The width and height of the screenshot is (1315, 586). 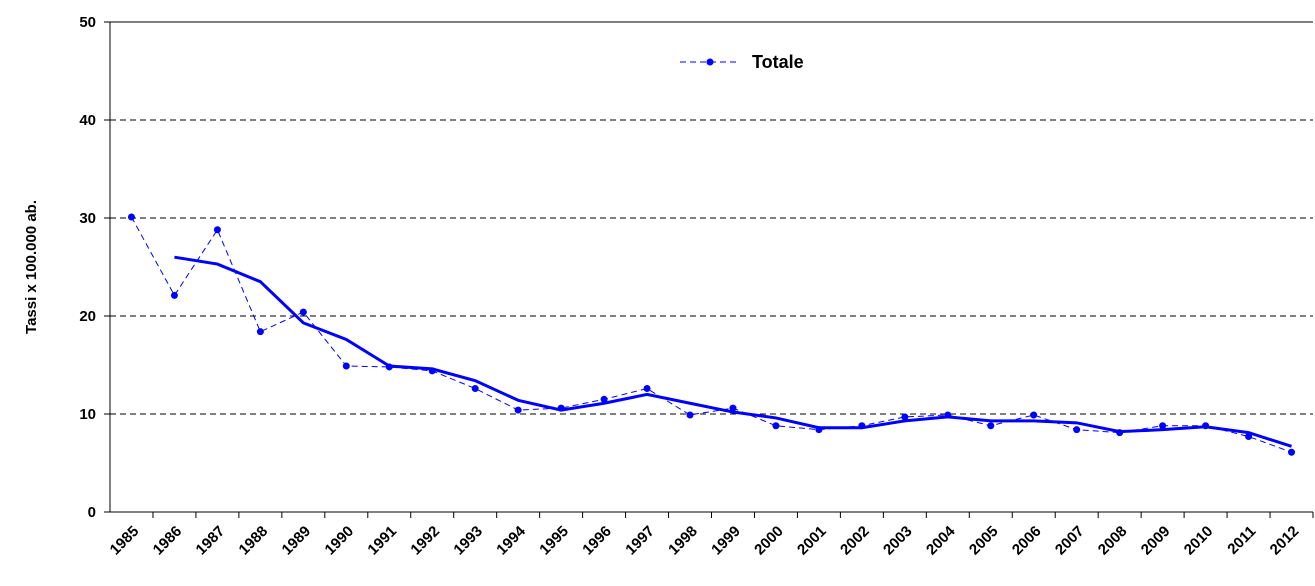 What do you see at coordinates (468, 541) in the screenshot?
I see `x-tick-label: 1993` at bounding box center [468, 541].